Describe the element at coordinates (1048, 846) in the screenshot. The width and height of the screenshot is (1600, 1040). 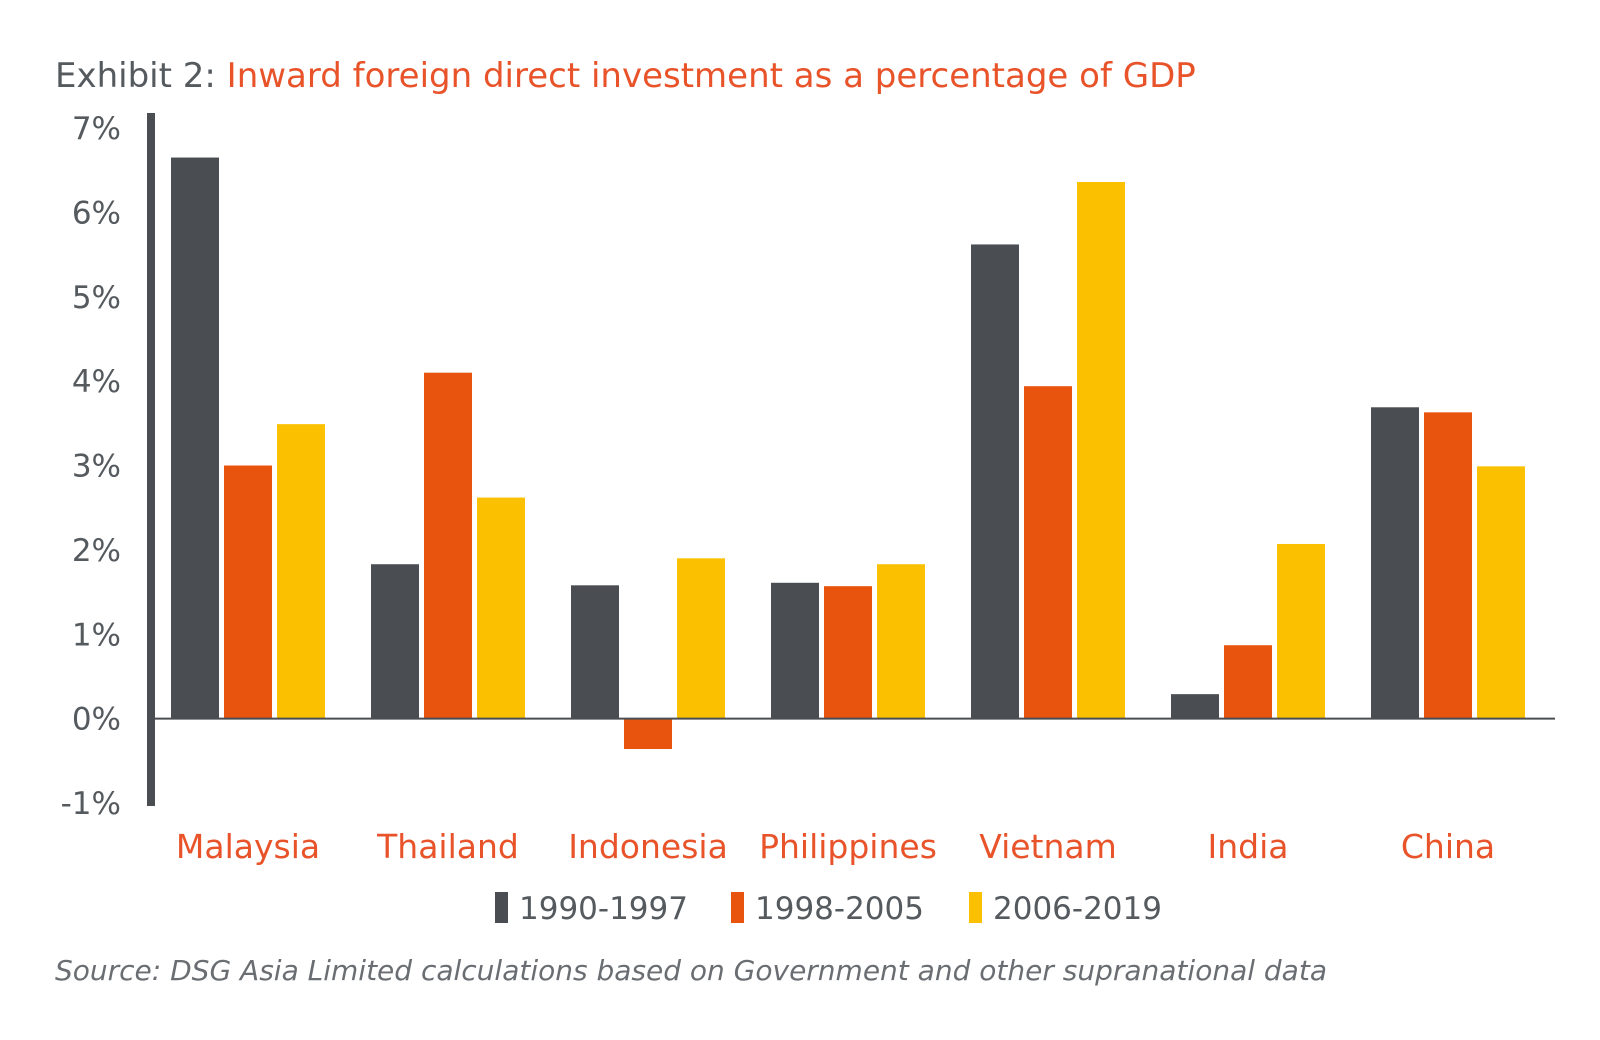
I see `x-category-label: Vietnam` at that location.